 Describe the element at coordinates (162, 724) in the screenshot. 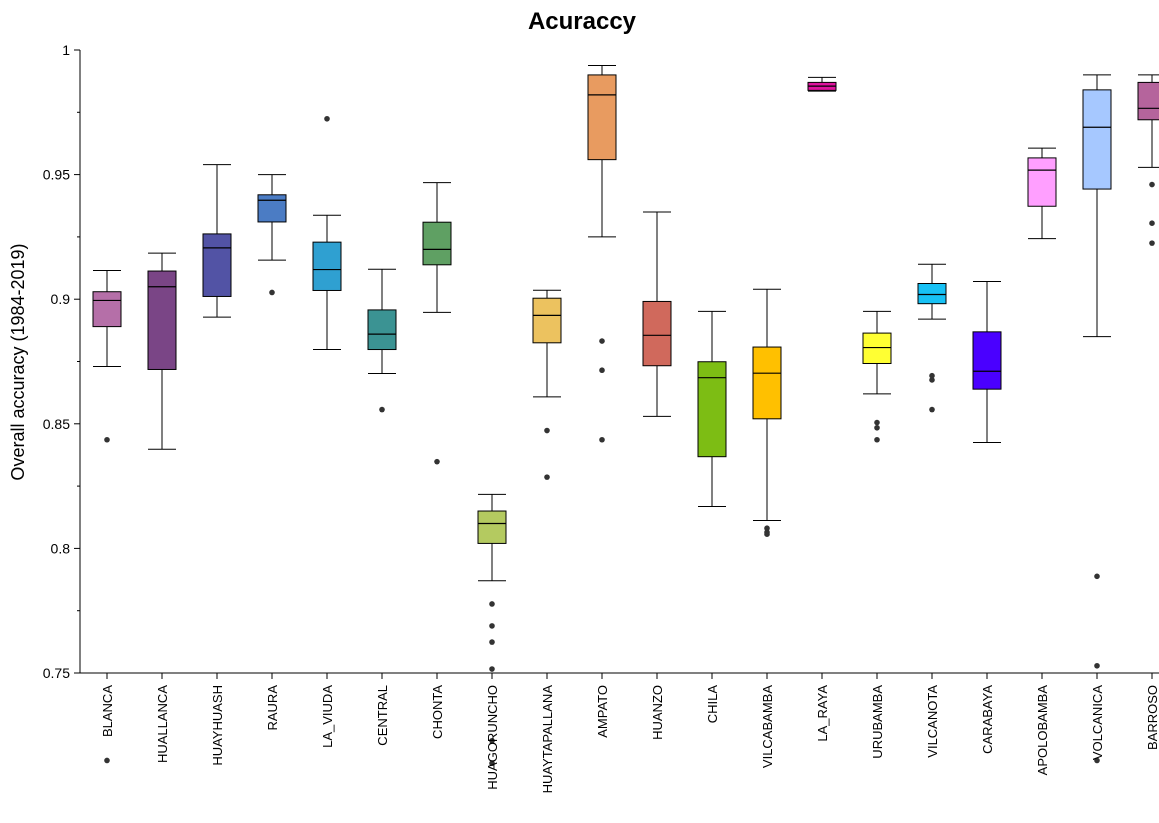

I see `x-category-label: HUALLANCA` at that location.